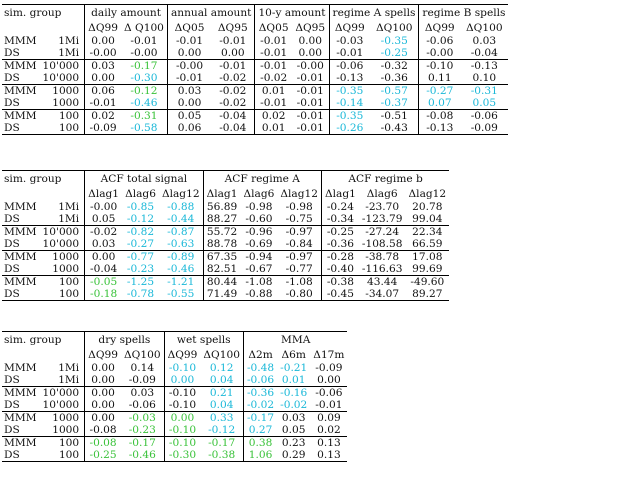  Describe the element at coordinates (329, 417) in the screenshot. I see `value-cell: 0.09` at that location.